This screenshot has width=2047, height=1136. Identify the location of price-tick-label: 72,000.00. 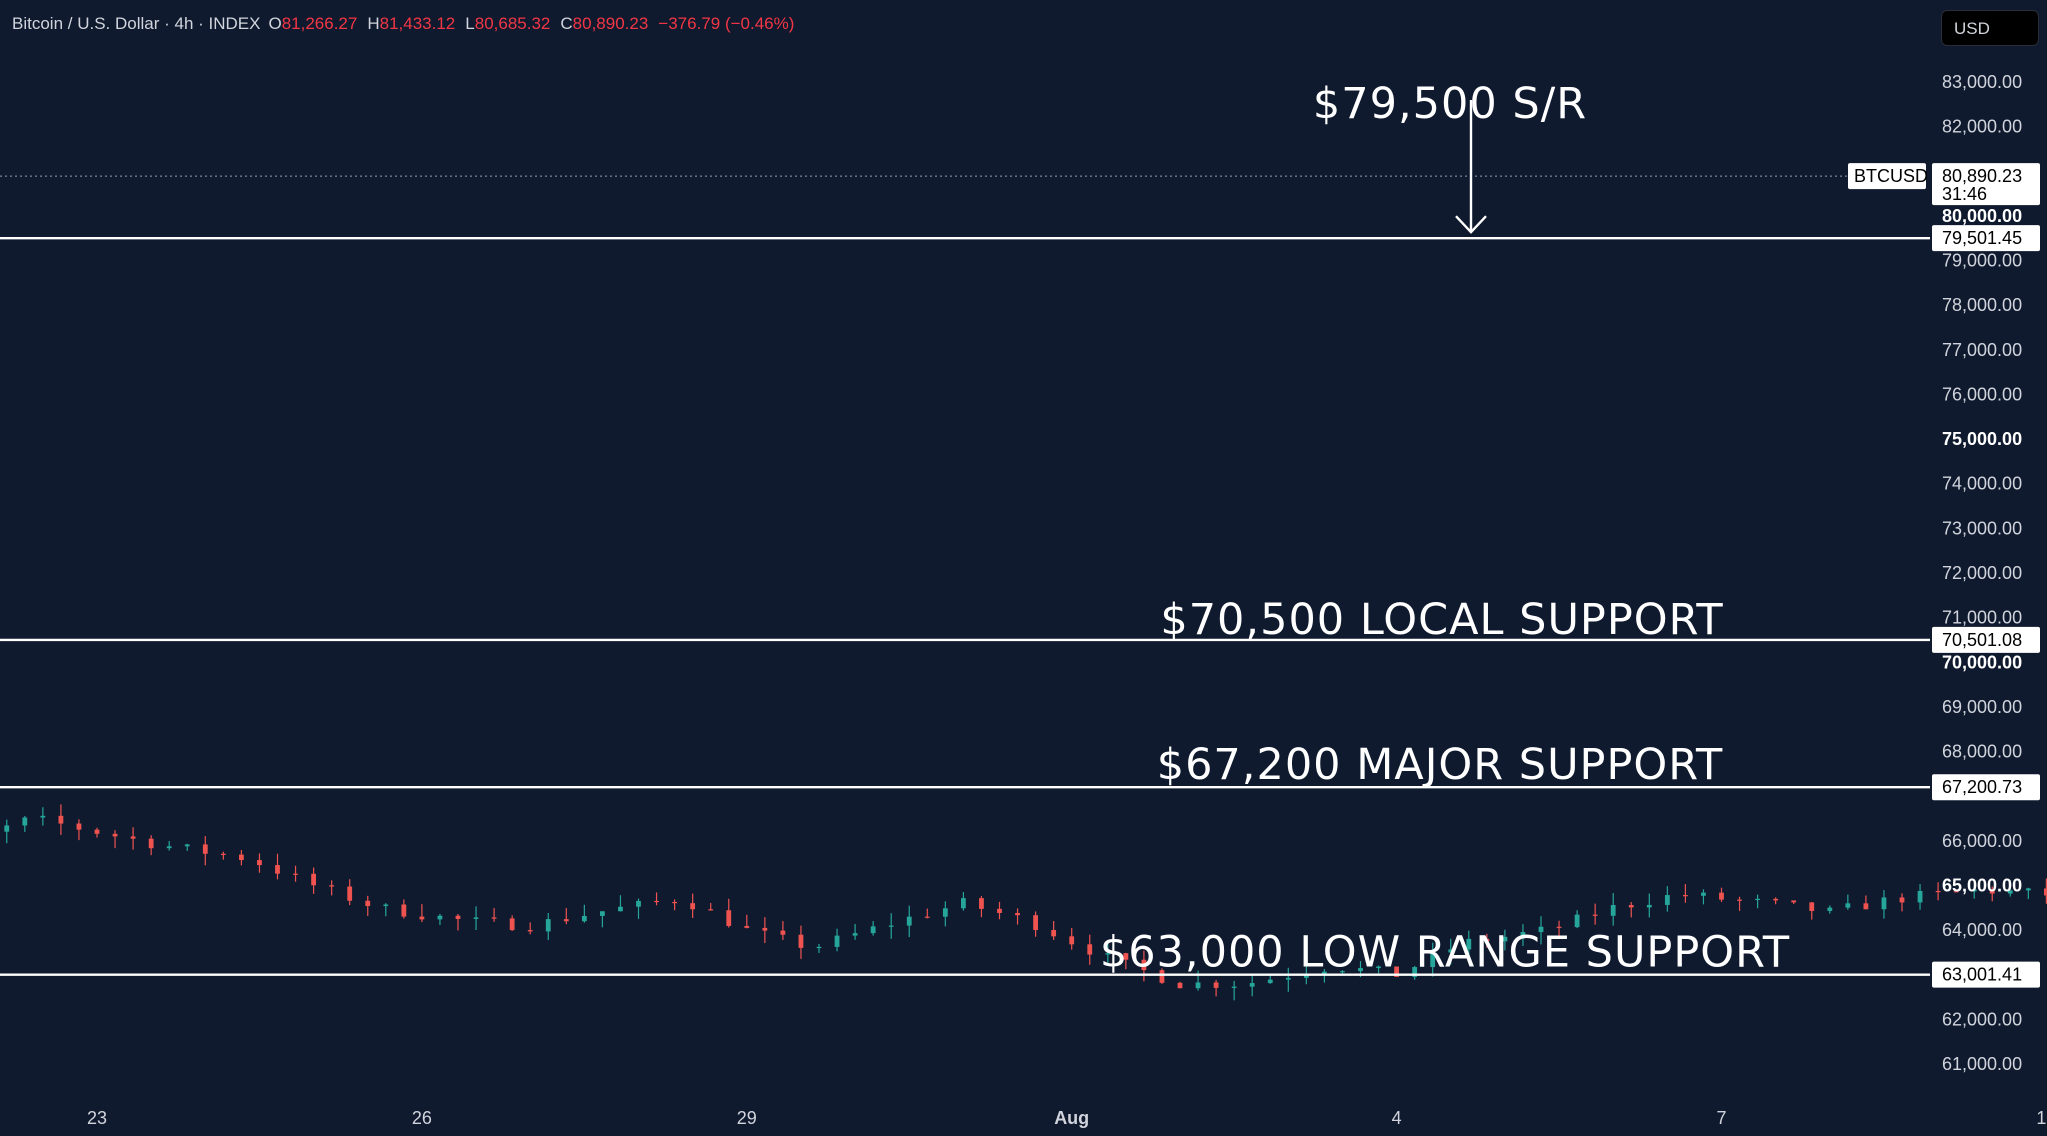
(1982, 573).